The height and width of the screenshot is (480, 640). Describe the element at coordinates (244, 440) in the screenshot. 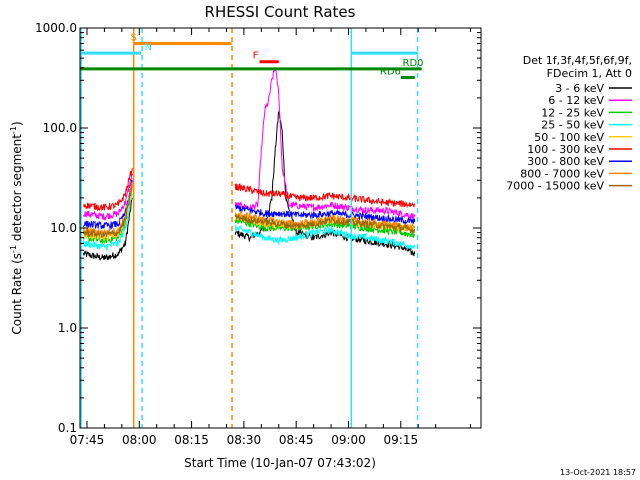

I see `x-tick-label: 08:30` at that location.